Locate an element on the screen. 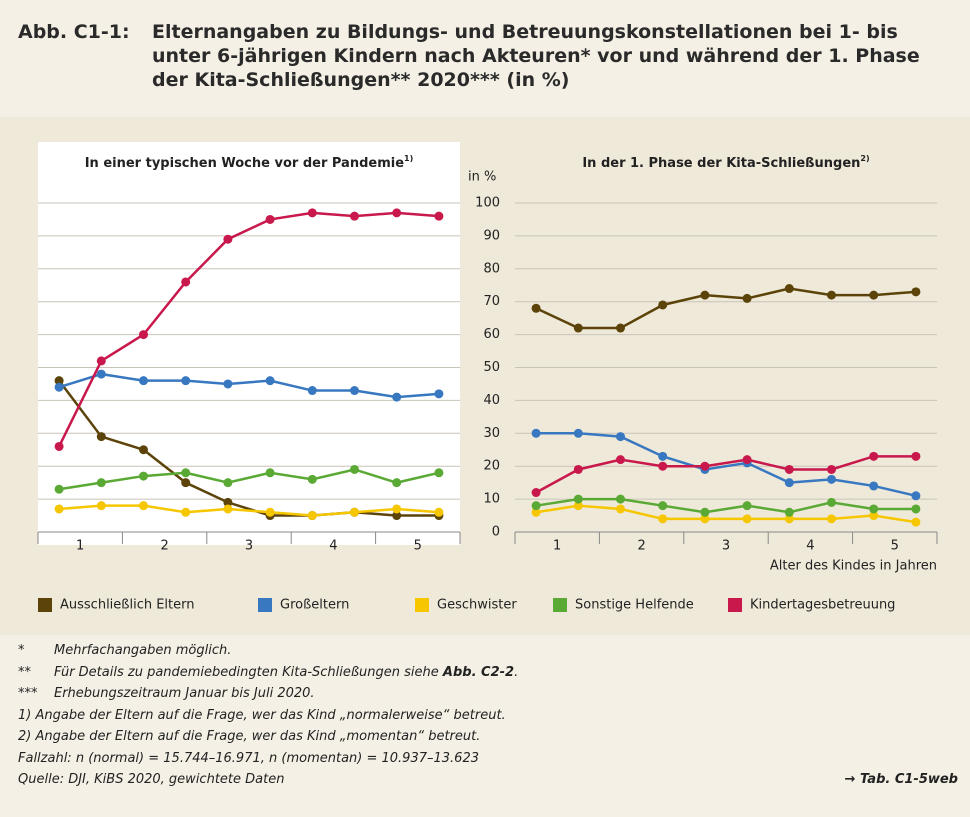 Image resolution: width=970 pixels, height=817 pixels. panel-title-note: 2) is located at coordinates (864, 158).